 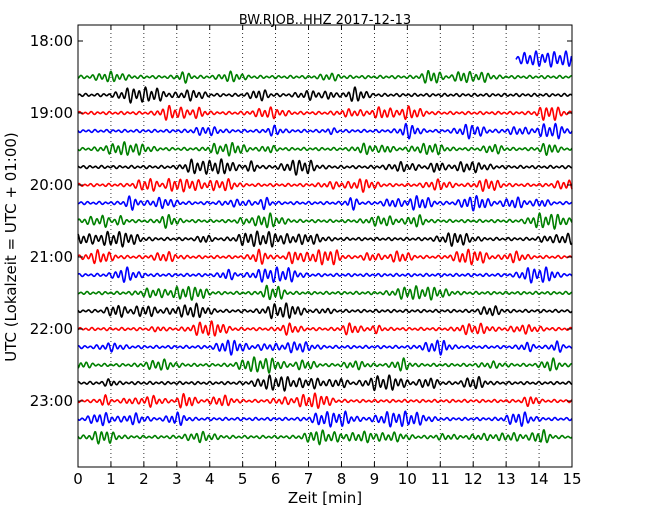 What do you see at coordinates (325, 221) in the screenshot?
I see `seismic-trace-2030` at bounding box center [325, 221].